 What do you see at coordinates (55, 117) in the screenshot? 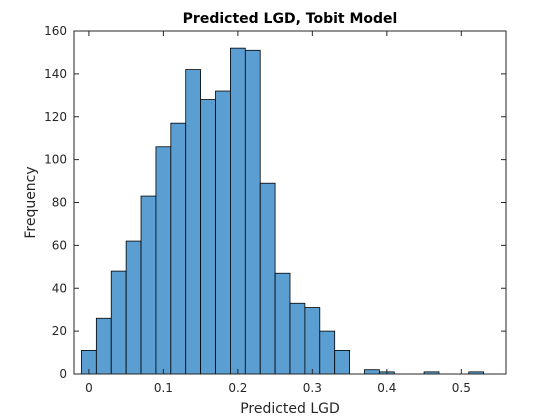
I see `y-tick-label: 120` at bounding box center [55, 117].